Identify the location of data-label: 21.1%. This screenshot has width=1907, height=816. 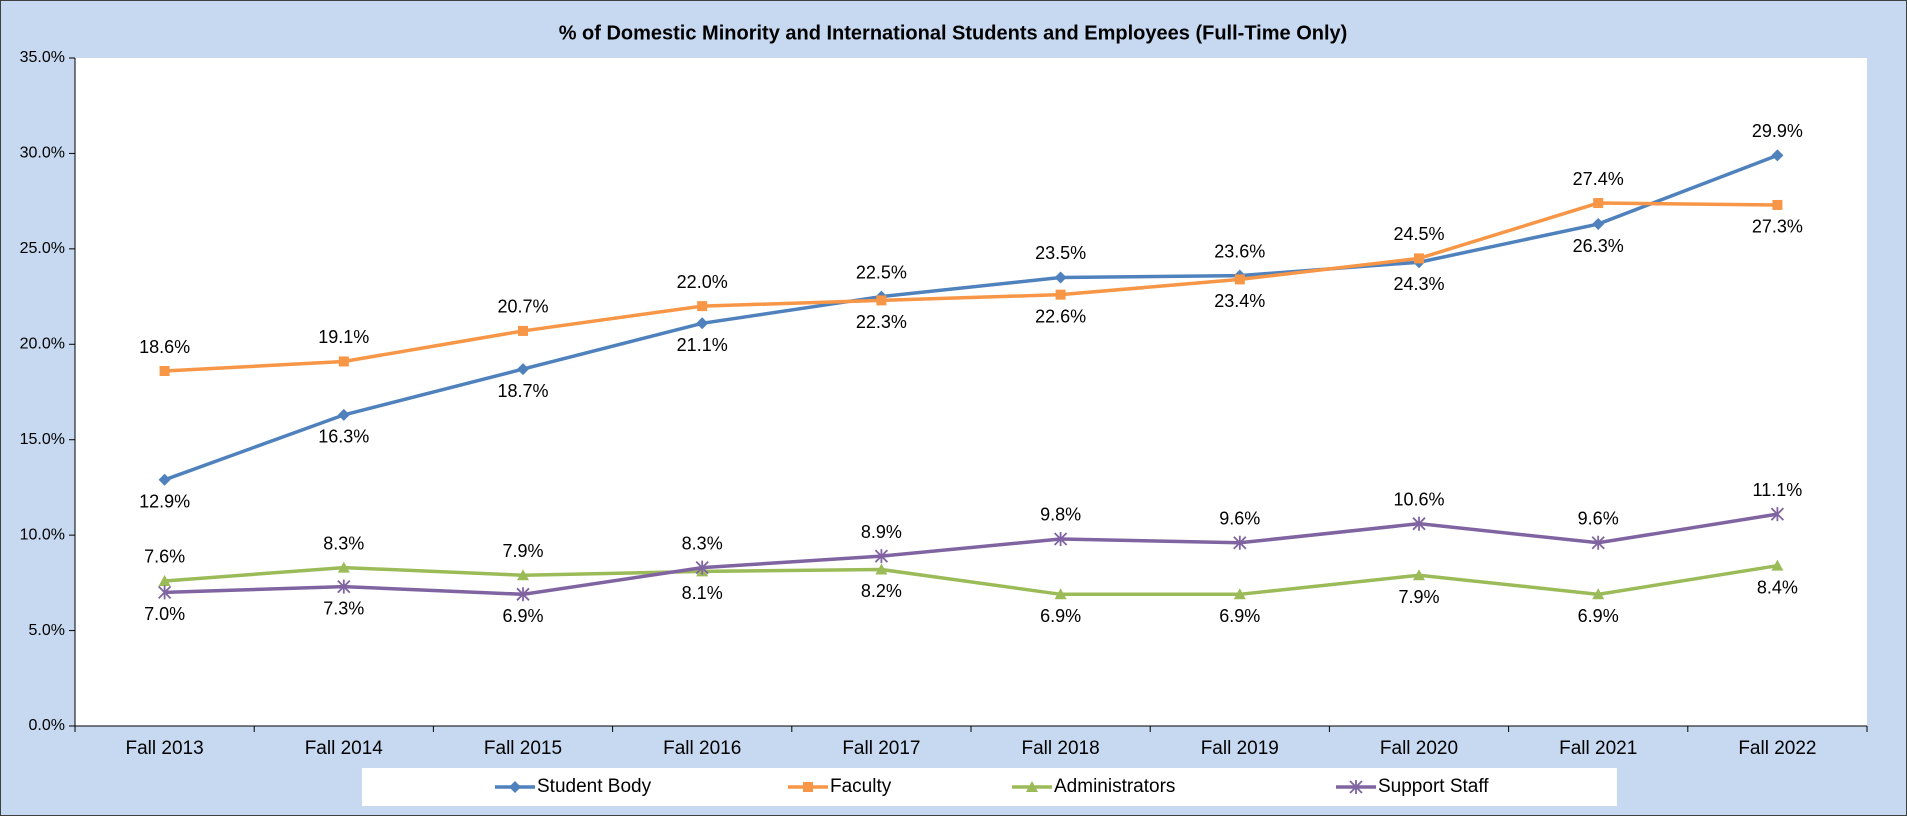
(702, 345).